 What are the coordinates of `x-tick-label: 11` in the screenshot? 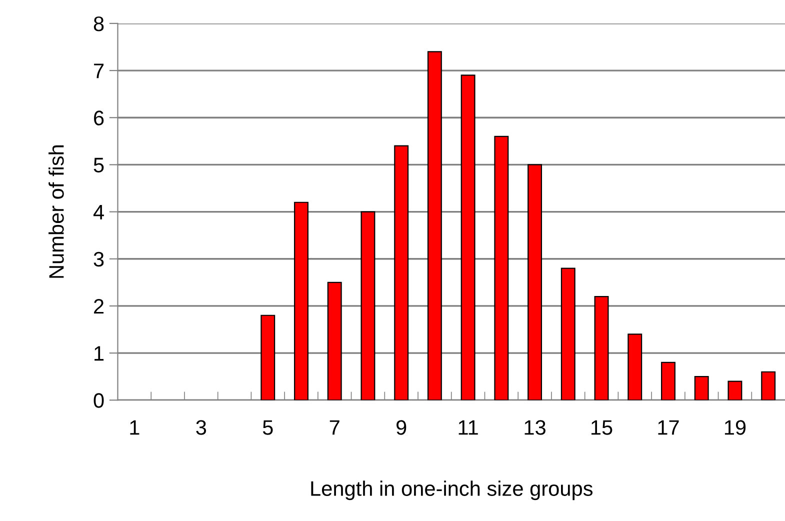 It's located at (468, 427).